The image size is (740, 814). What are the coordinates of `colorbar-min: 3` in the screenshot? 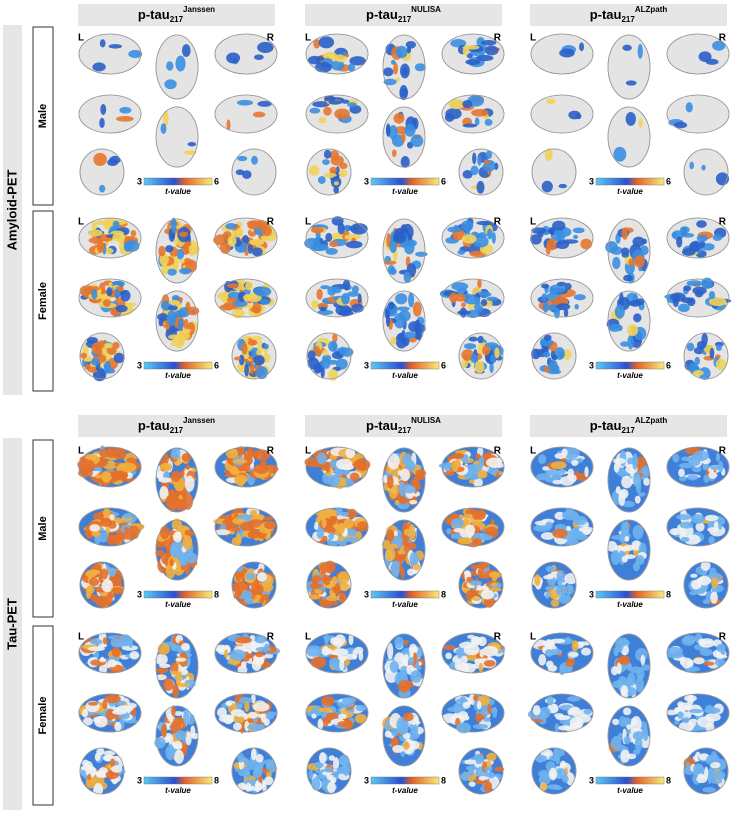 It's located at (591, 181).